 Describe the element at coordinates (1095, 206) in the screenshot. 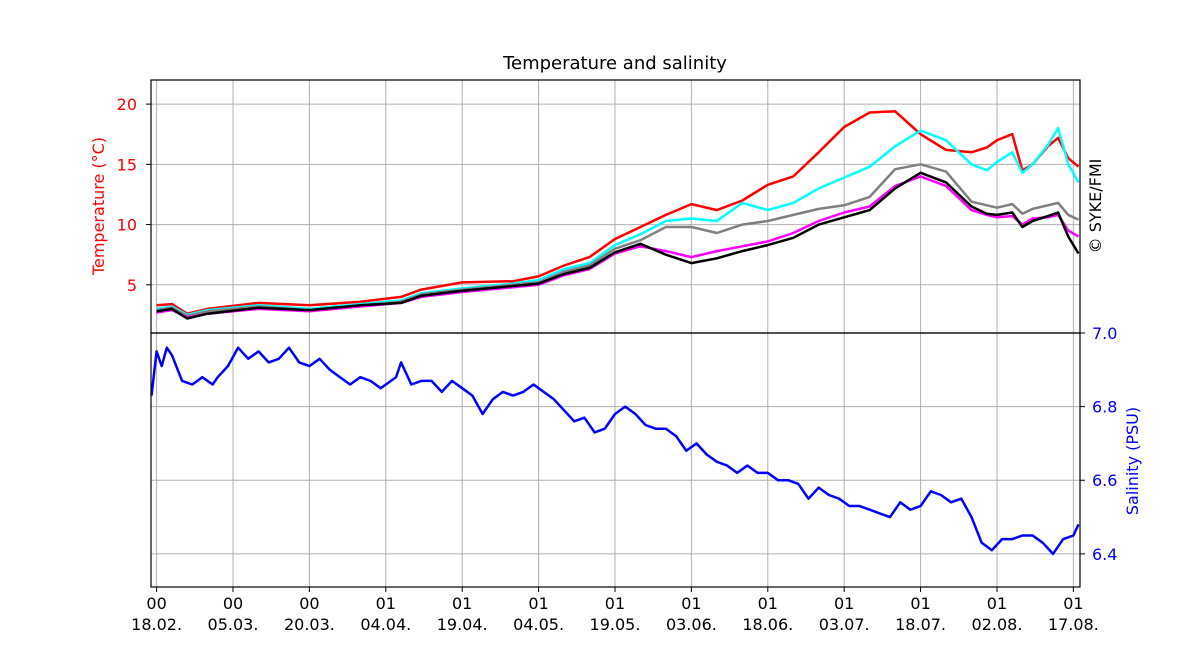

I see `copyright-text: © SYKE/FMI` at that location.